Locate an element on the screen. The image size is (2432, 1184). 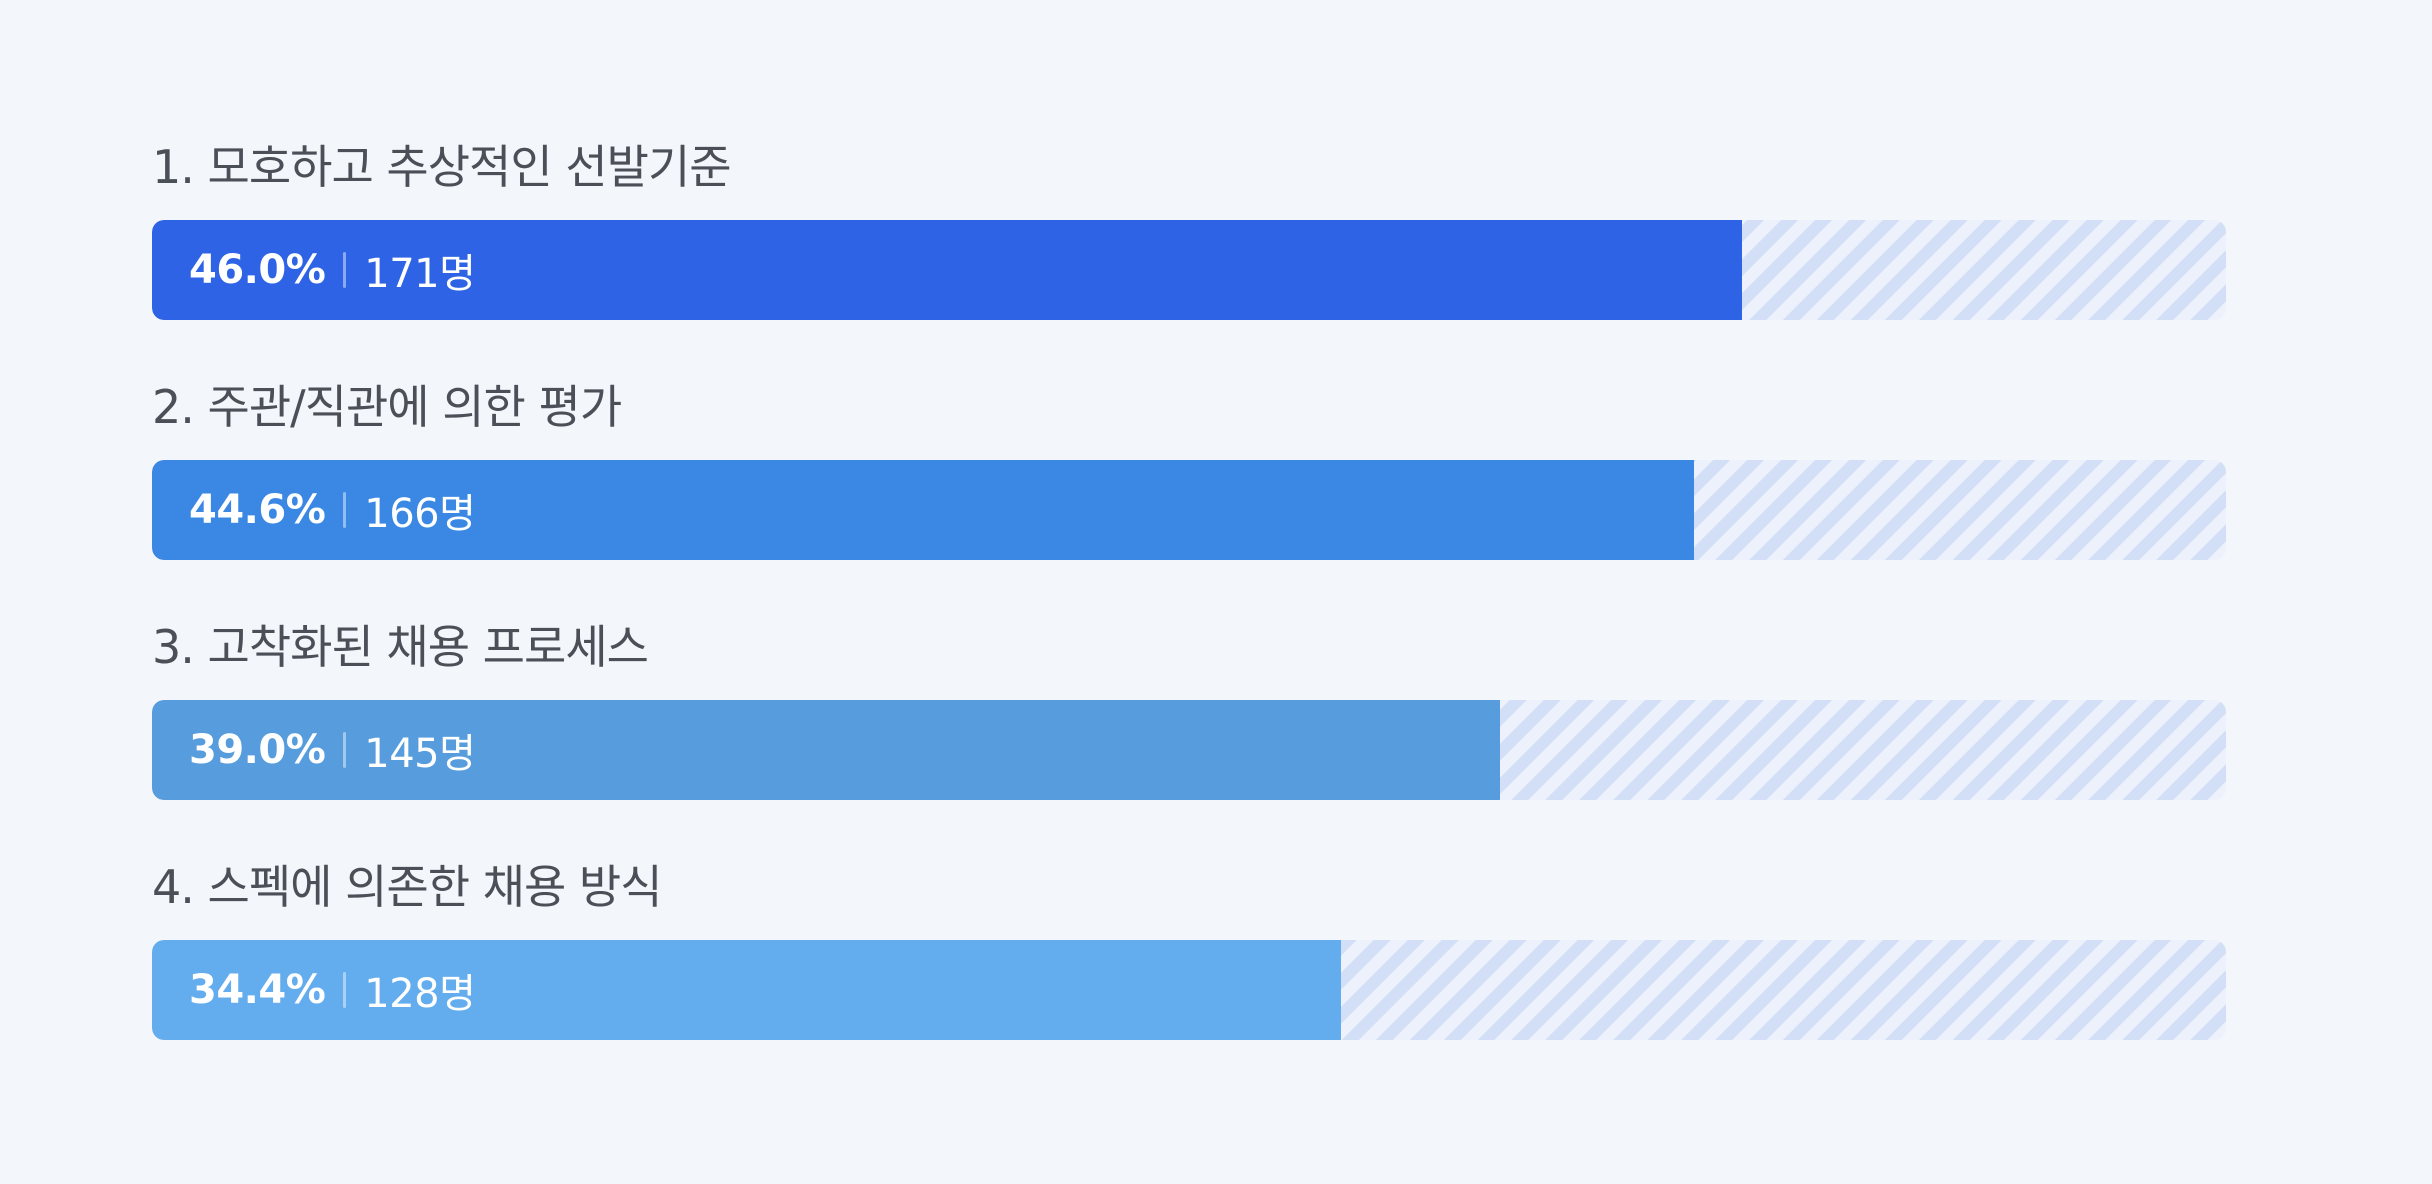
category-label: 2. 주관/직관에 의한 평가 is located at coordinates (387, 407).